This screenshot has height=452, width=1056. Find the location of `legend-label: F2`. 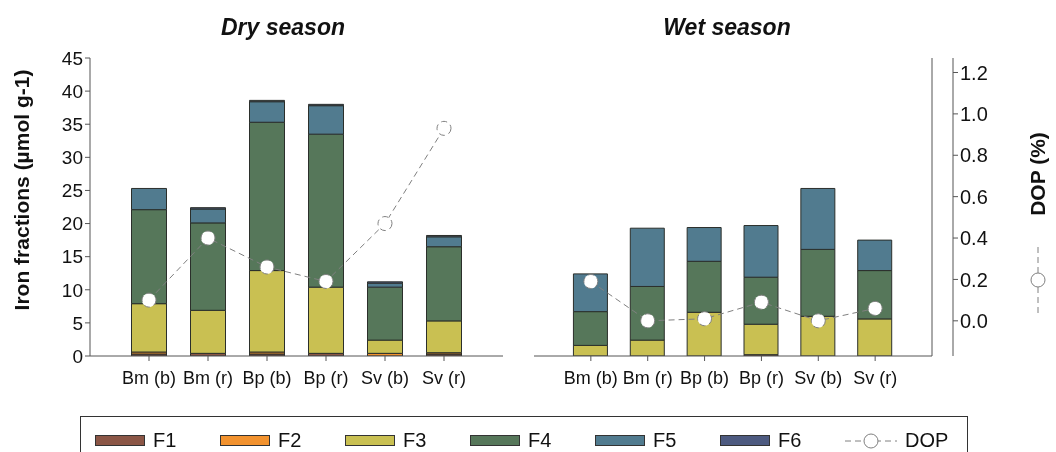

legend-label: F2 is located at coordinates (290, 440).